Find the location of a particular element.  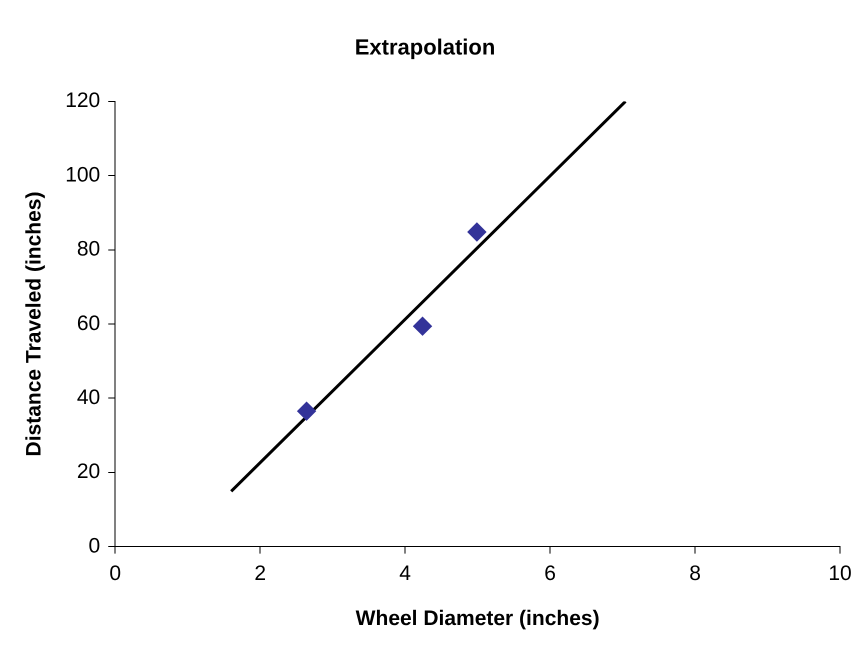

x-axis-title: Wheel Diameter (inches) is located at coordinates (478, 618).